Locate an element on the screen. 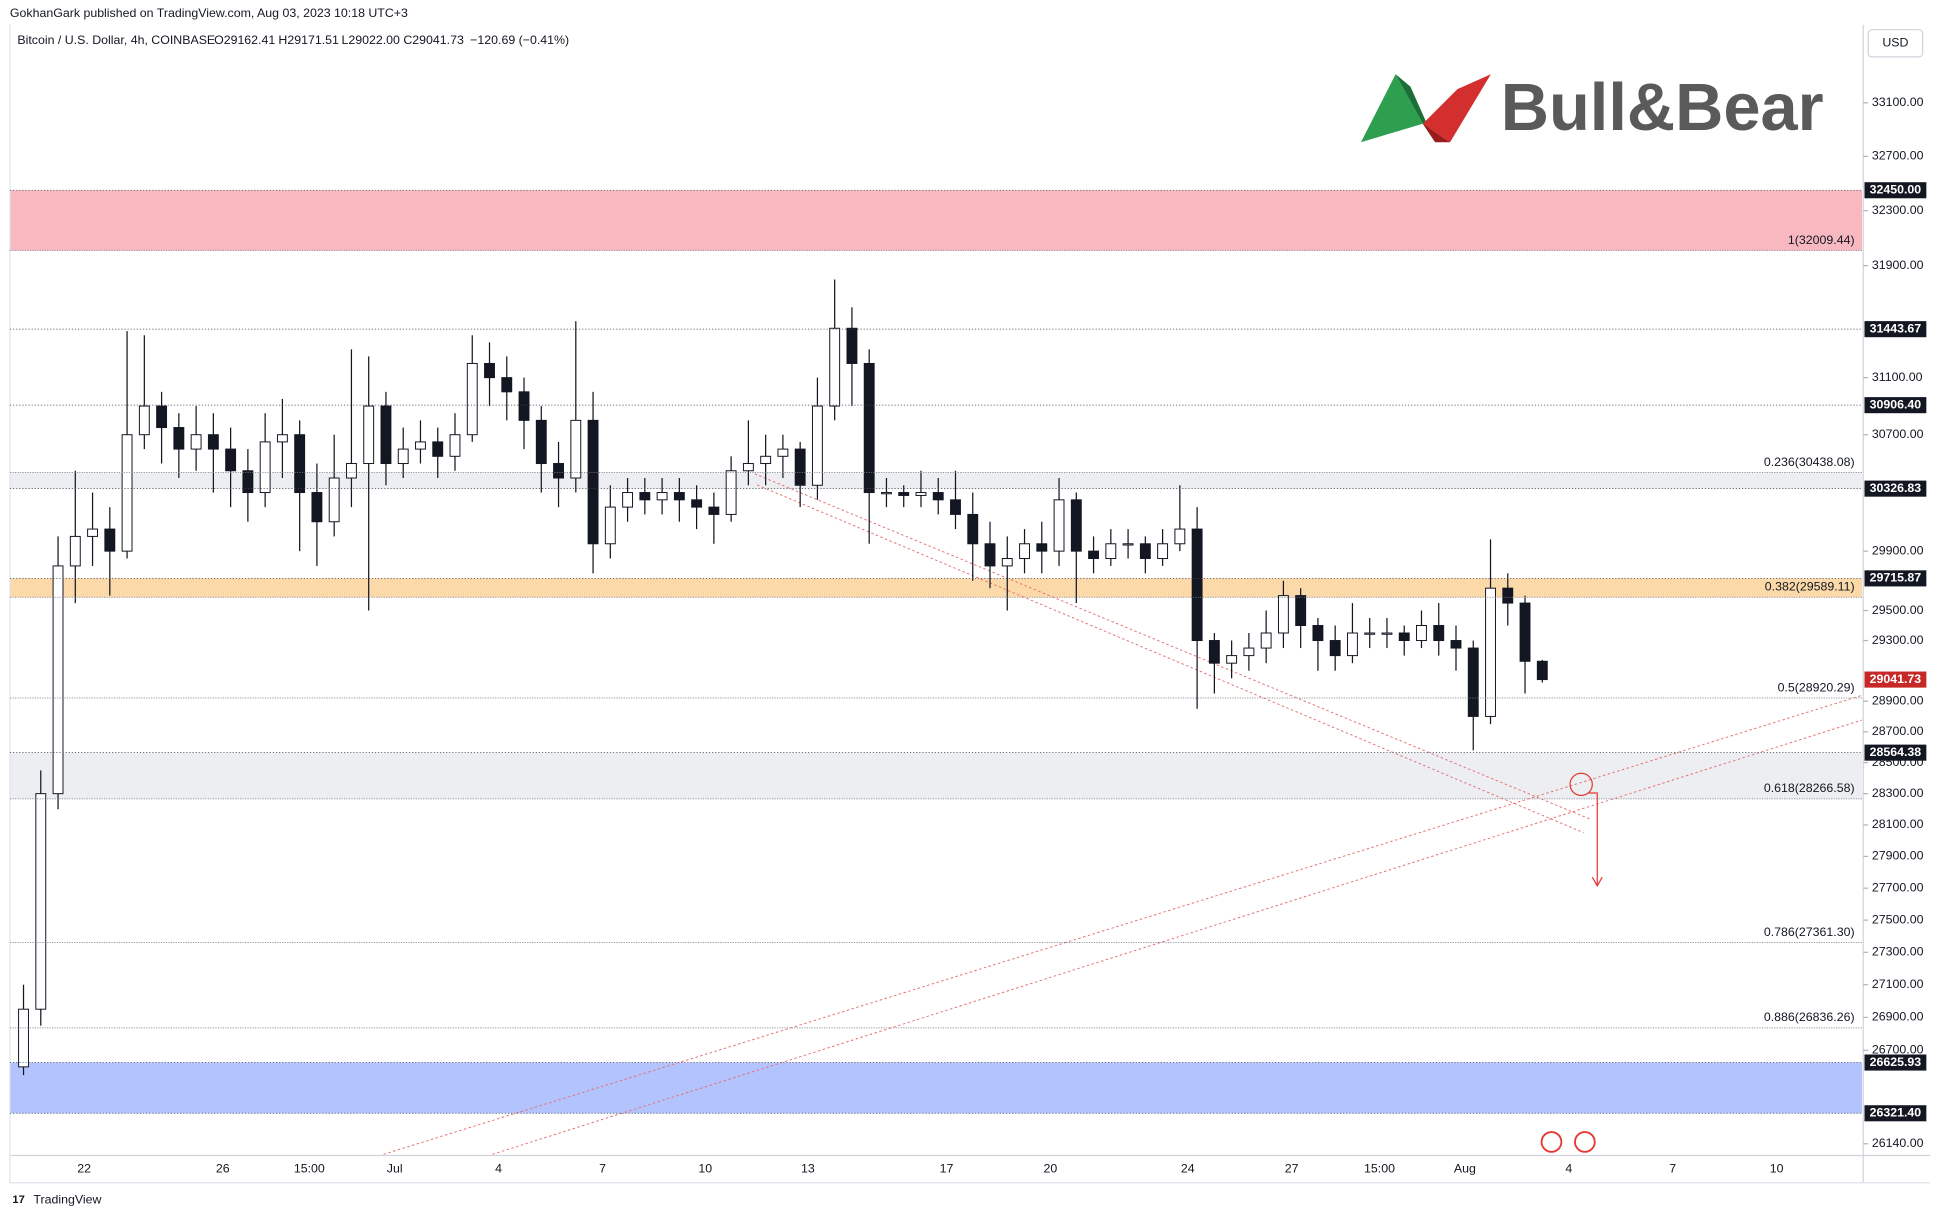 The height and width of the screenshot is (1219, 1940). last-price-label: 29041.73 is located at coordinates (1896, 679).